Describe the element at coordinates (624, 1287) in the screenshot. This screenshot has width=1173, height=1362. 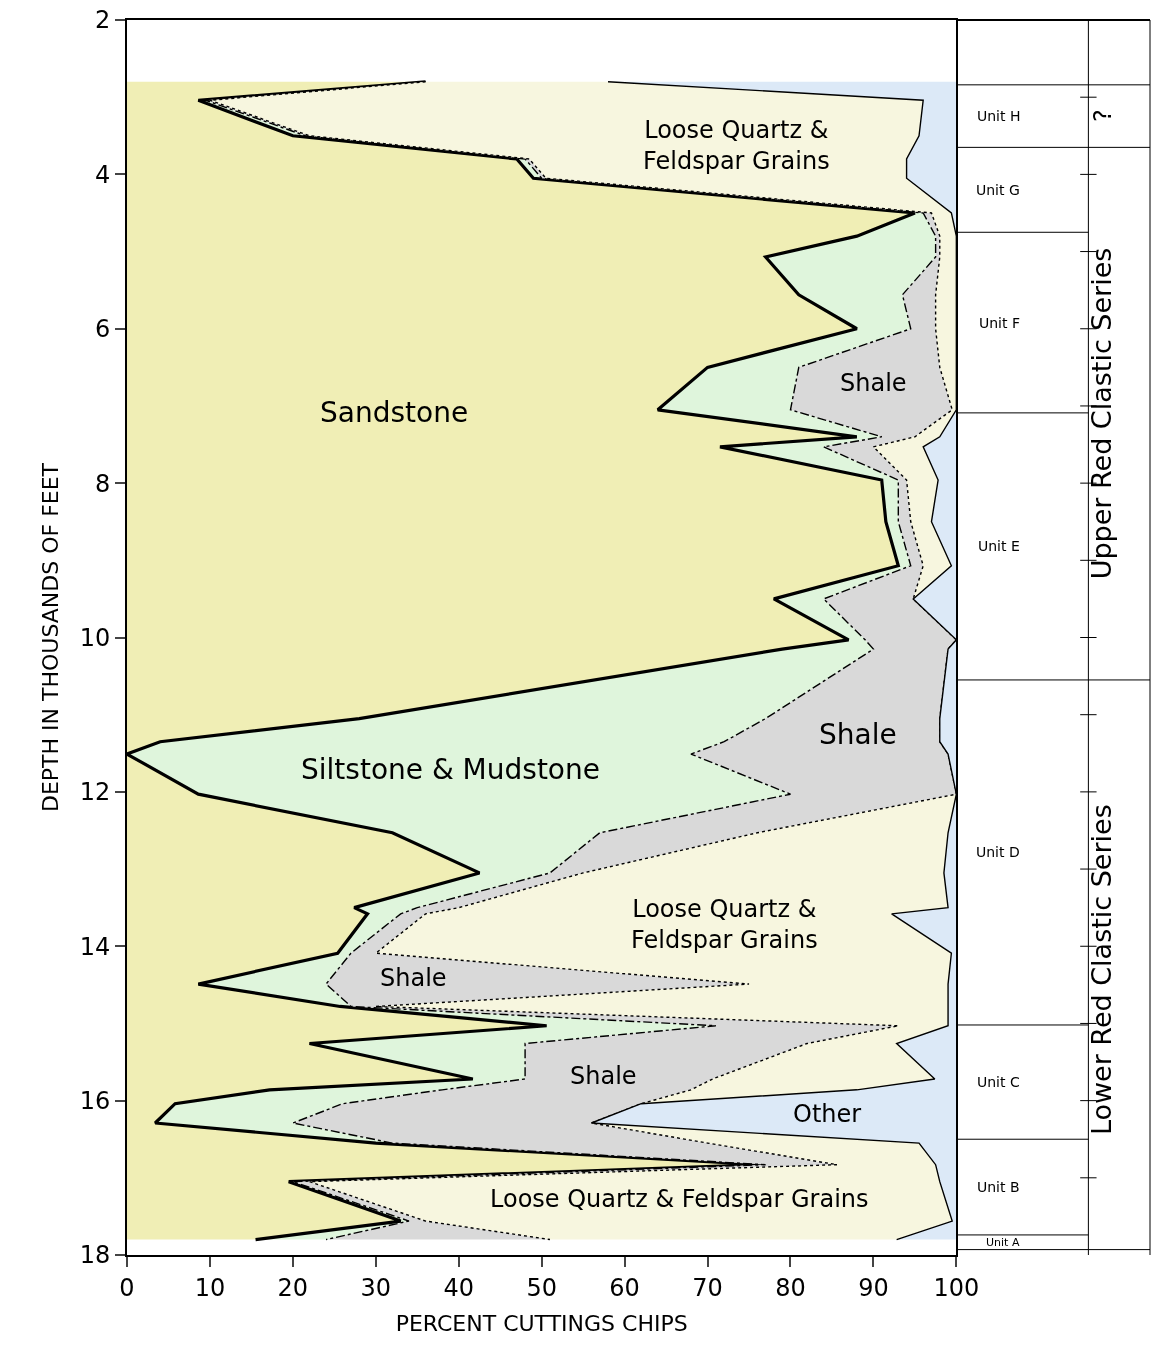
I see `x-tick-label: 60` at that location.